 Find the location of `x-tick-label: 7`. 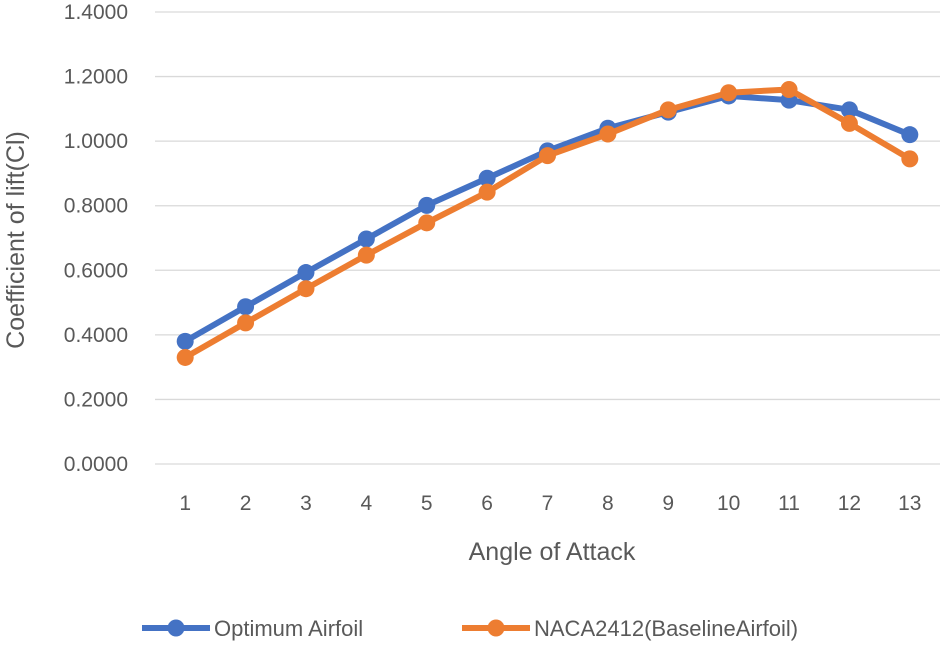

x-tick-label: 7 is located at coordinates (548, 503).